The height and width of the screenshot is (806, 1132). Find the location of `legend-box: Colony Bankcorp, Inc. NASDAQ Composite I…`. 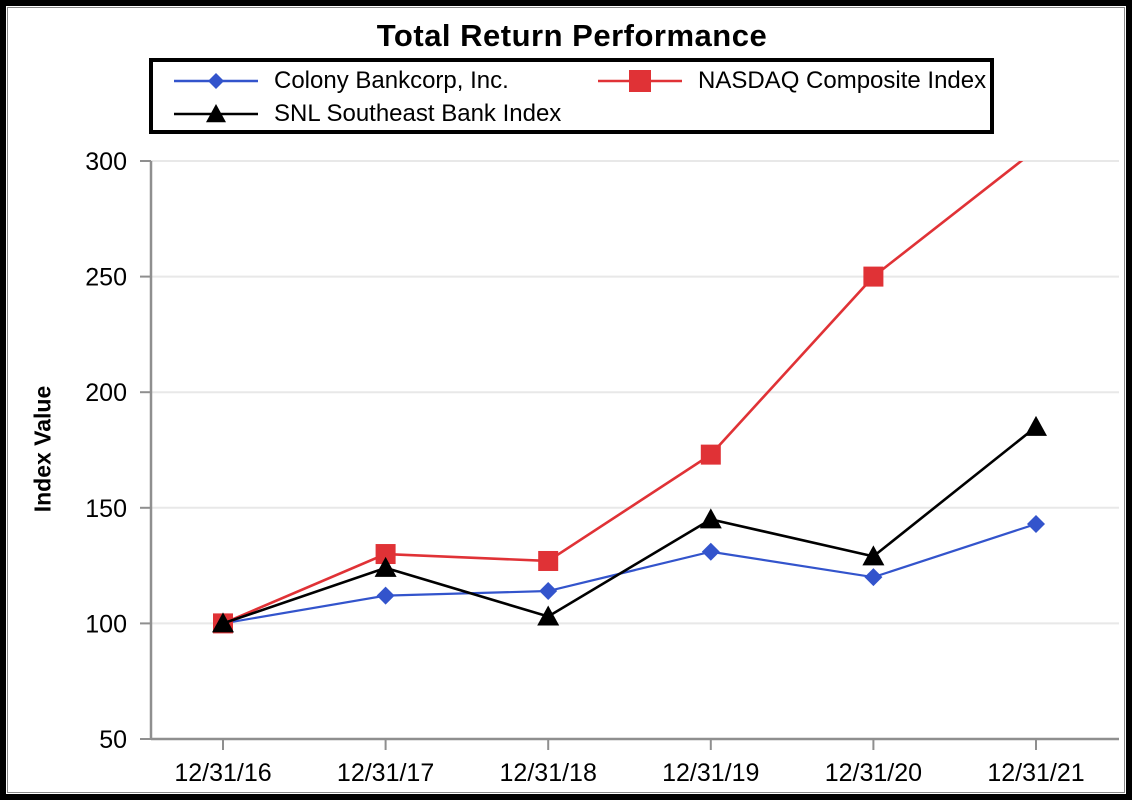

legend-box: Colony Bankcorp, Inc. NASDAQ Composite I… is located at coordinates (571, 96).